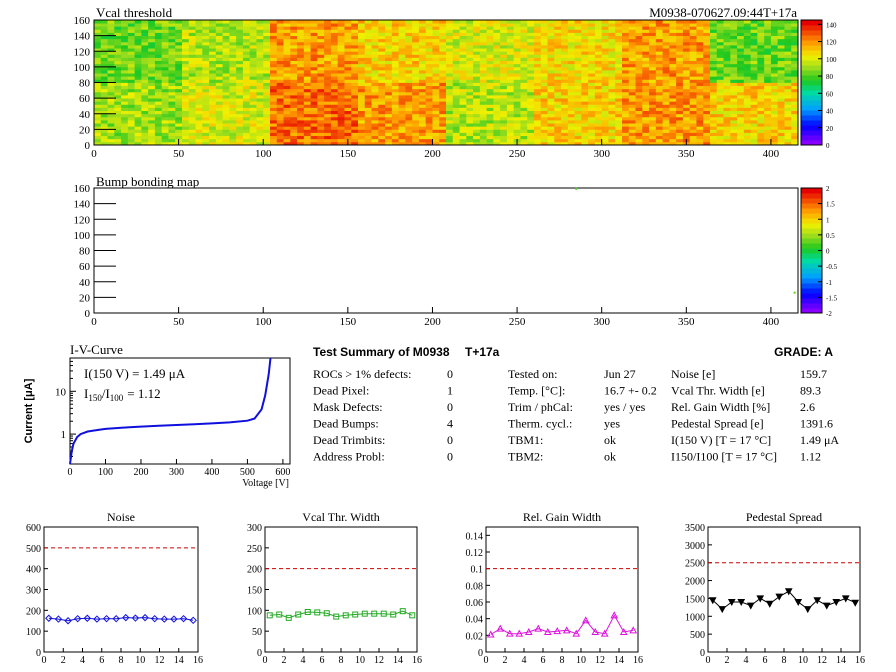 The width and height of the screenshot is (896, 672). I want to click on summary-right-label: I(150 V) [T = 17 °C], so click(721, 440).